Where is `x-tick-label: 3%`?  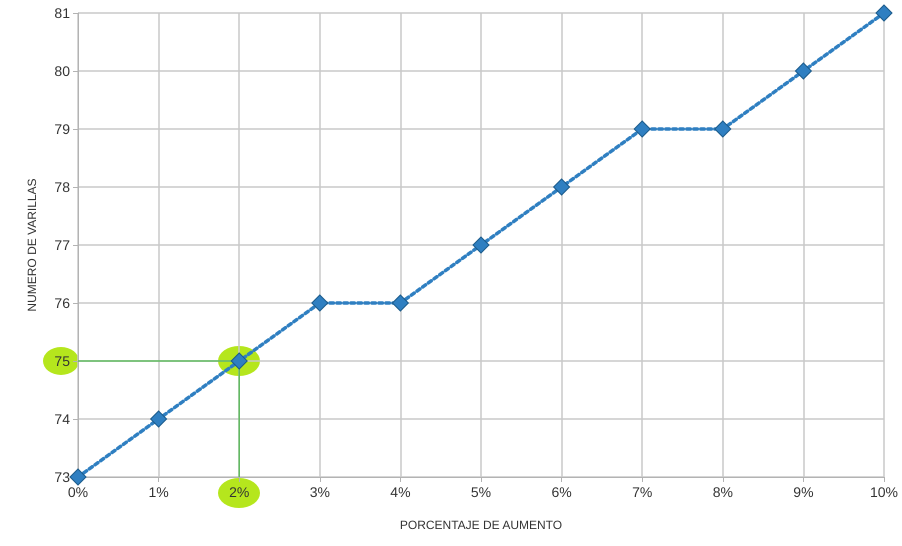
x-tick-label: 3% is located at coordinates (320, 492).